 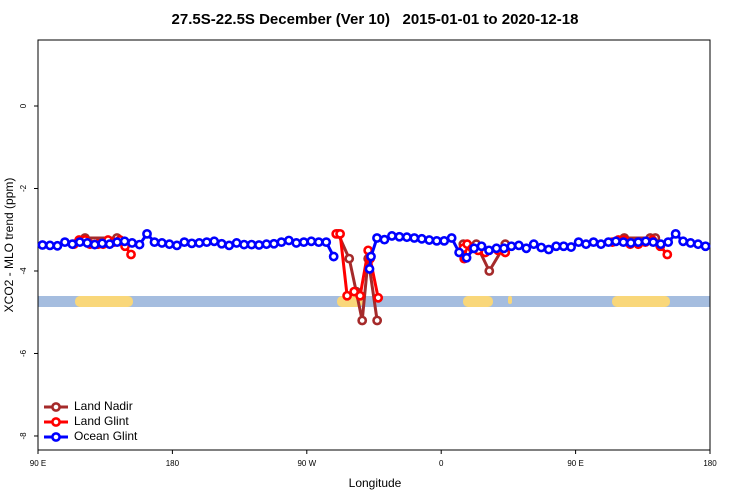 What do you see at coordinates (23, 188) in the screenshot?
I see `y-tick-label: -2` at bounding box center [23, 188].